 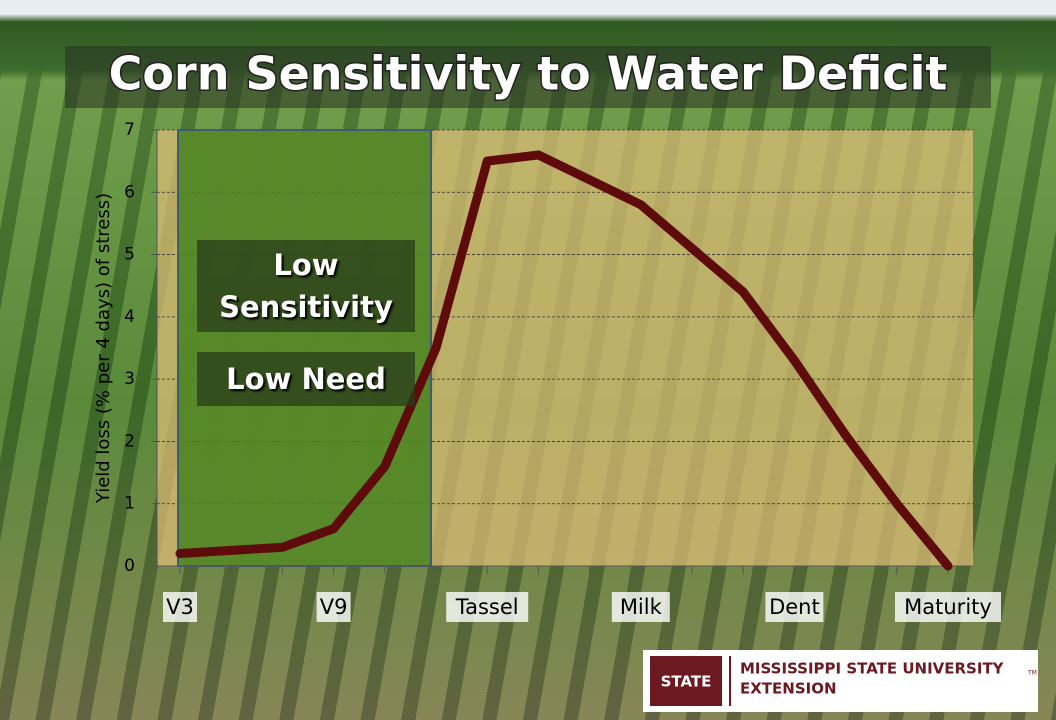 What do you see at coordinates (129, 255) in the screenshot?
I see `y-tick-label: 5` at bounding box center [129, 255].